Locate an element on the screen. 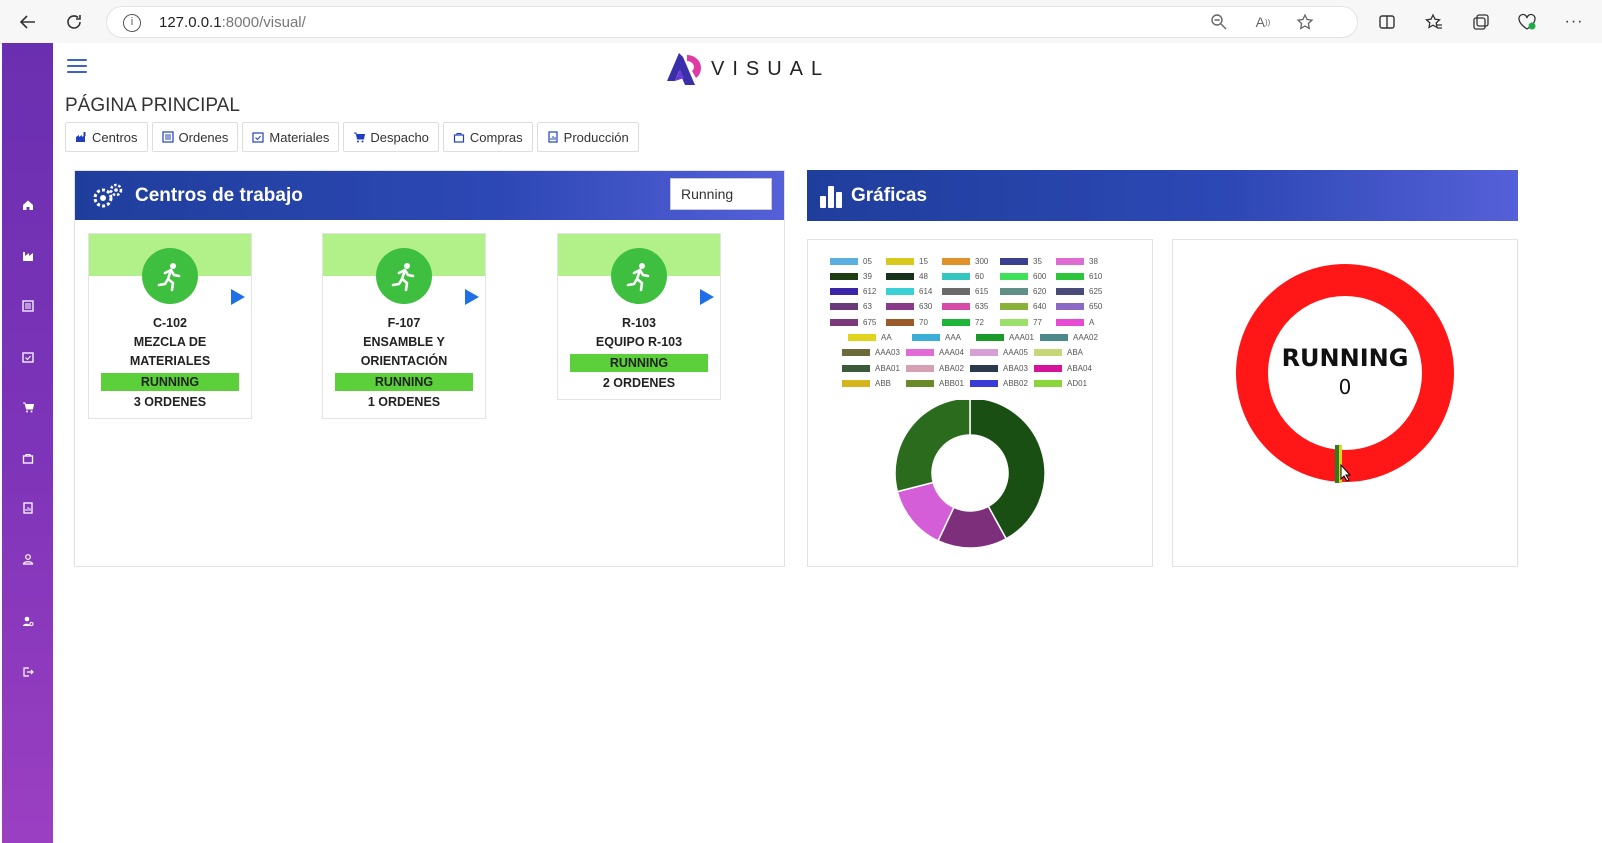 Image resolution: width=1602 pixels, height=843 pixels. zoom-out-icon is located at coordinates (1219, 22).